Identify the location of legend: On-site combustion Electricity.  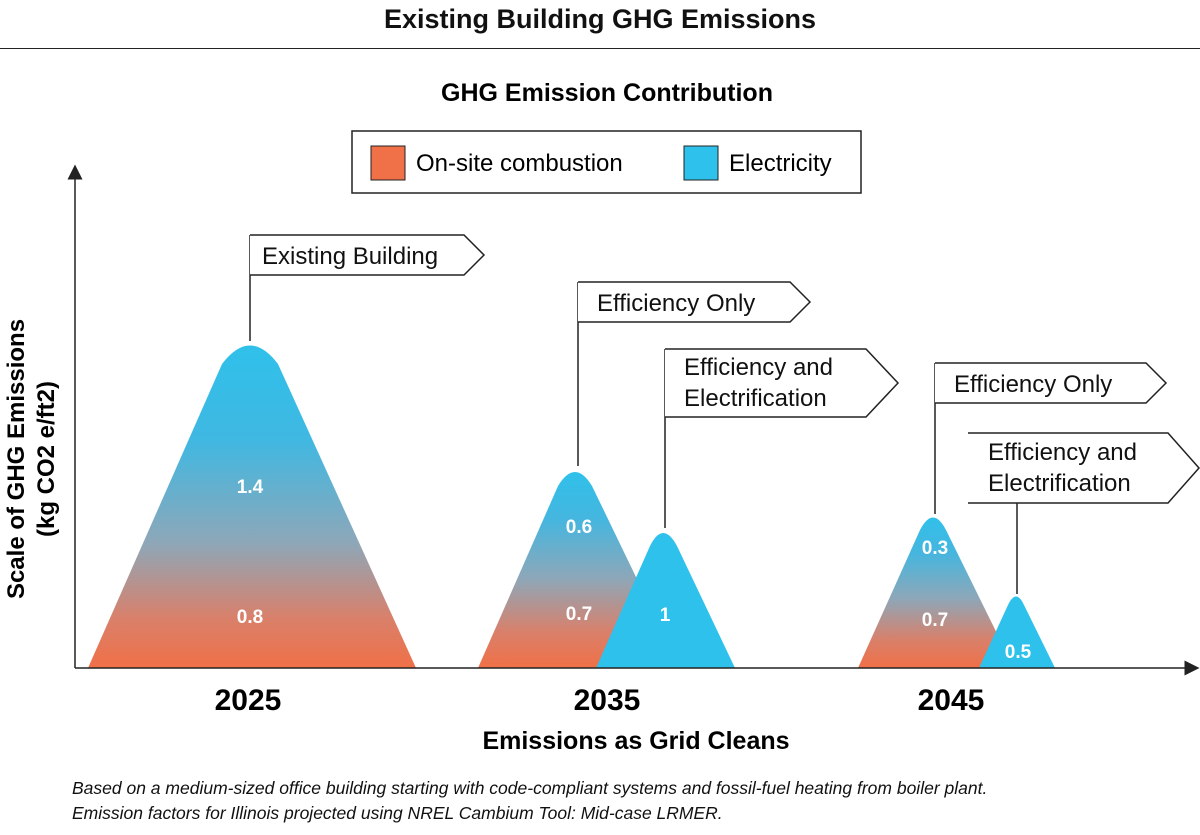
(606, 162).